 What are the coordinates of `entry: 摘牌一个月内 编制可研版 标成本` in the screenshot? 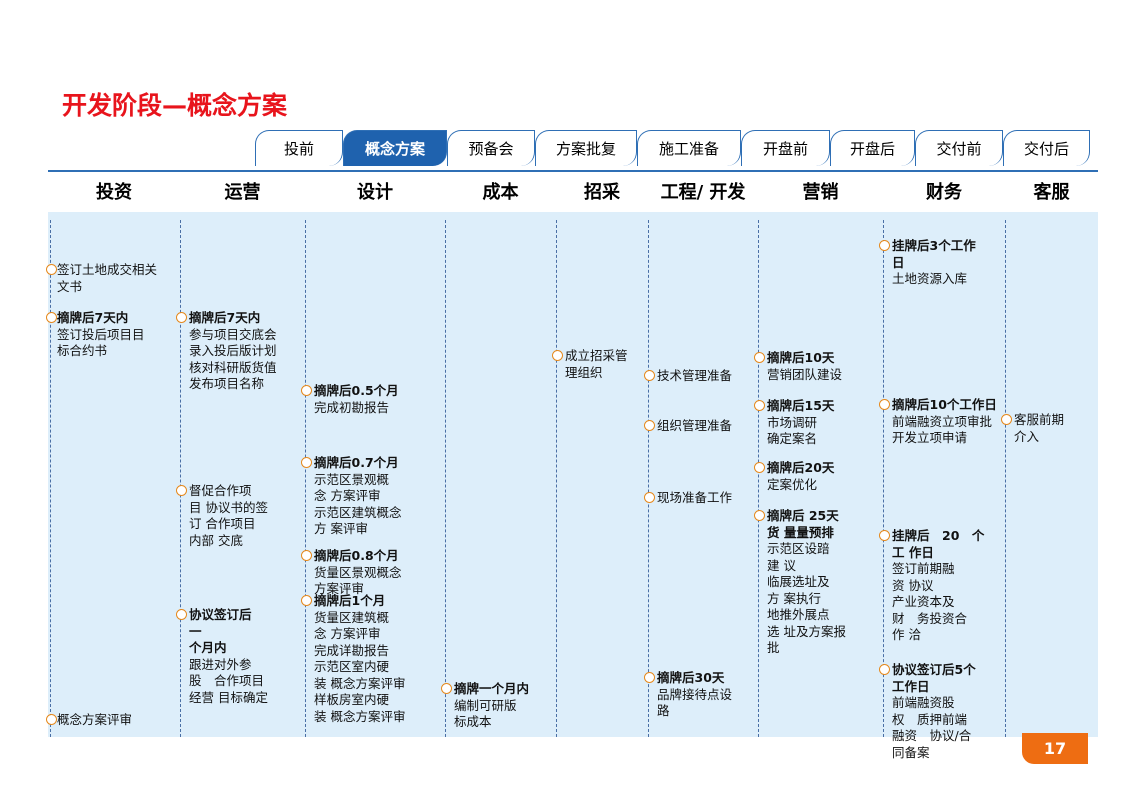 It's located at (491, 706).